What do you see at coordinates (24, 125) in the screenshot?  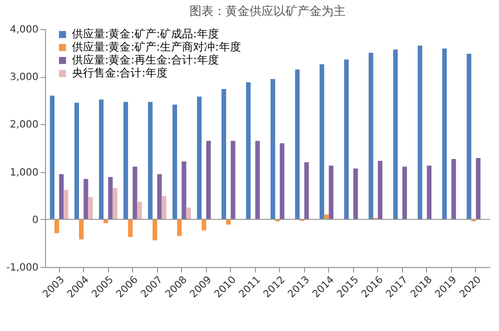 I see `y-tick-label: 2,000` at bounding box center [24, 125].